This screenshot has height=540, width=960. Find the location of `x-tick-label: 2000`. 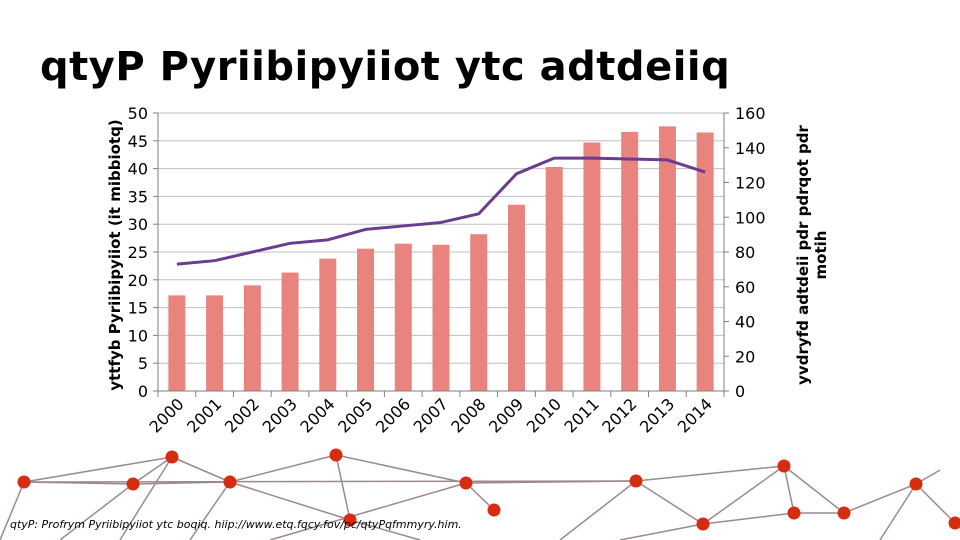

x-tick-label: 2000 is located at coordinates (166, 415).